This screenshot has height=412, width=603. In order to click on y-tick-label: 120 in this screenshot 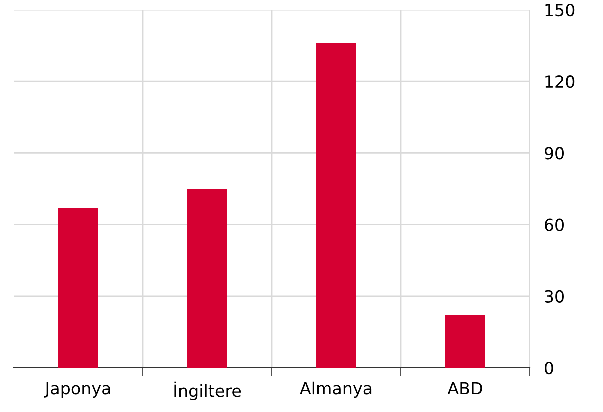, I will do `click(560, 82)`.